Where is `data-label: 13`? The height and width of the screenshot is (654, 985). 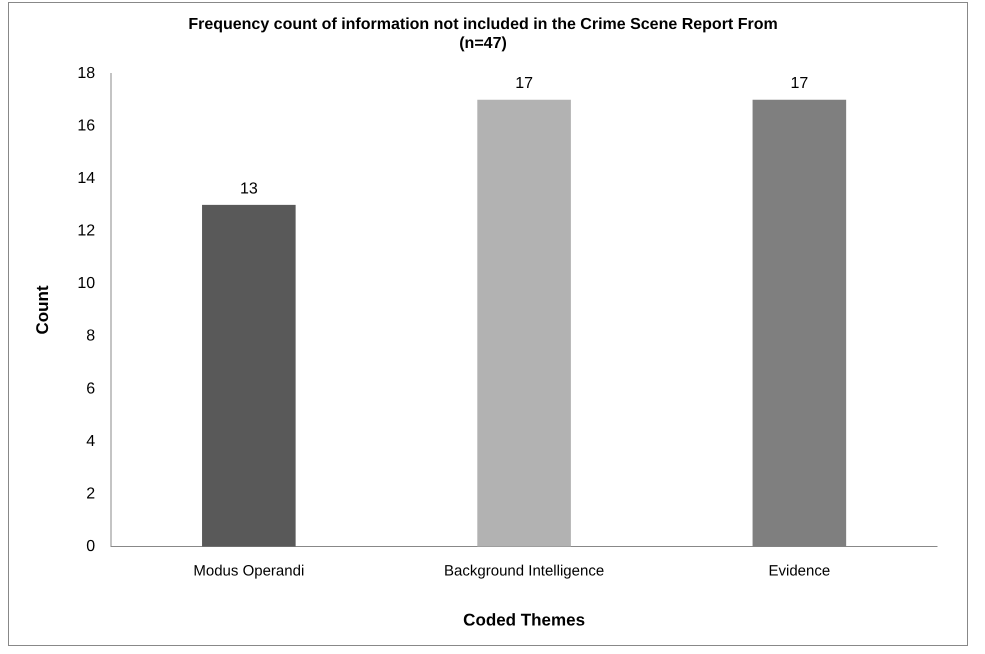 data-label: 13 is located at coordinates (249, 189).